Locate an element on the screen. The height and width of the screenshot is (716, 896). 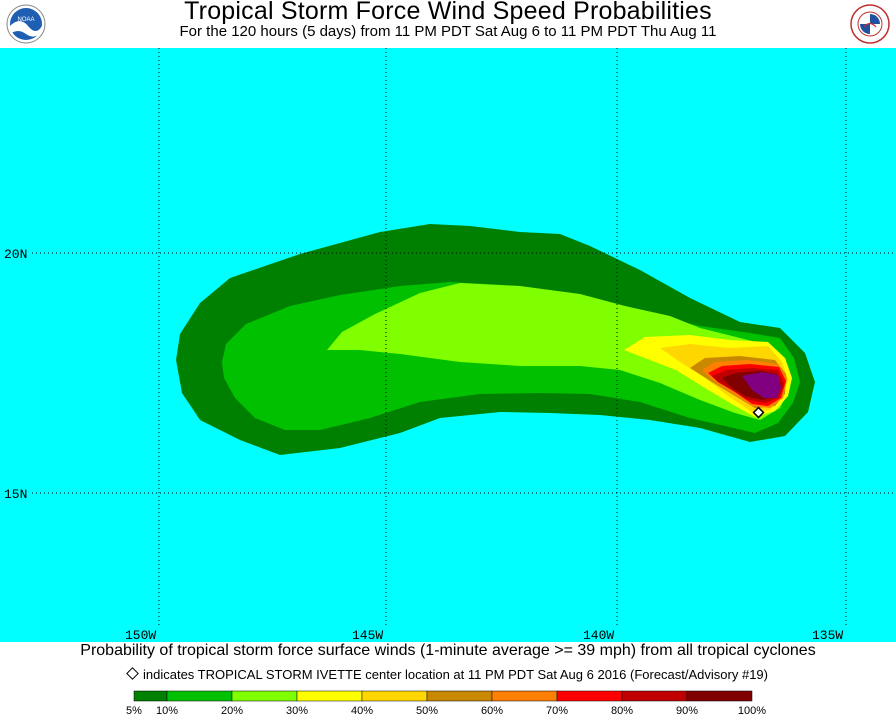
legend-label: 60% is located at coordinates (492, 710).